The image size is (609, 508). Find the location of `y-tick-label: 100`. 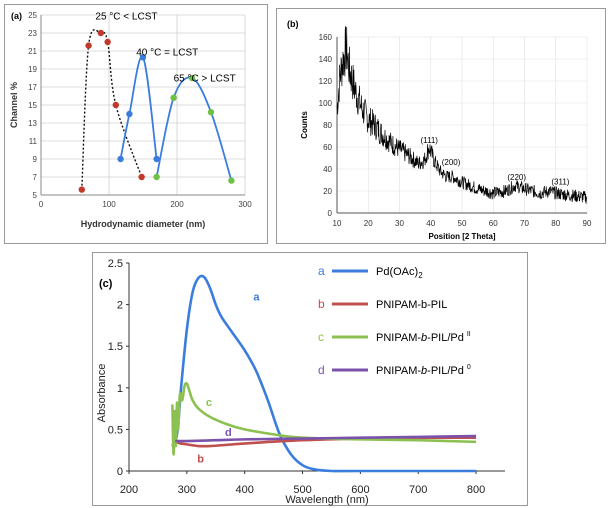

y-tick-label: 100 is located at coordinates (326, 103).